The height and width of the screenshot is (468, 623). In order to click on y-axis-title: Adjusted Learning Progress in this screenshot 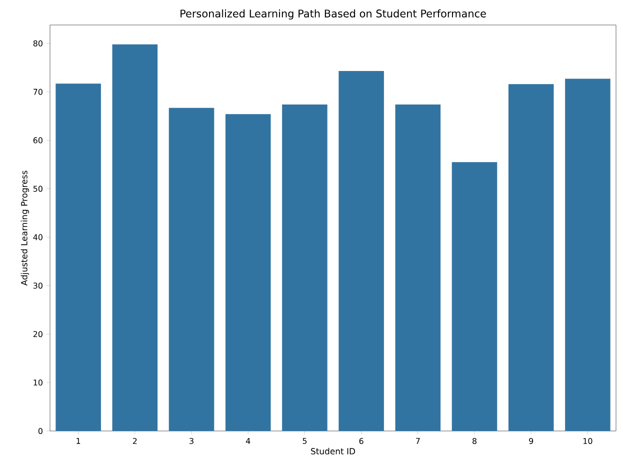, I will do `click(25, 228)`.